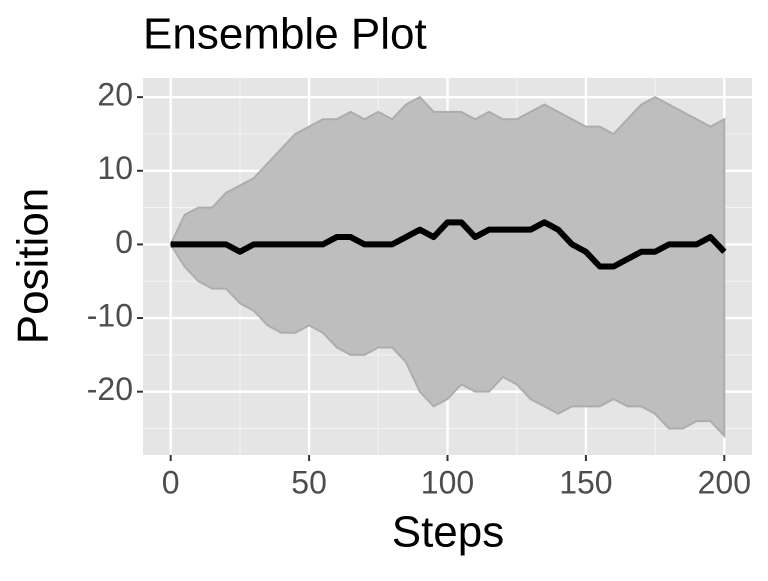 This screenshot has height=581, width=768. I want to click on chart-title: Ensemble Plot, so click(285, 34).